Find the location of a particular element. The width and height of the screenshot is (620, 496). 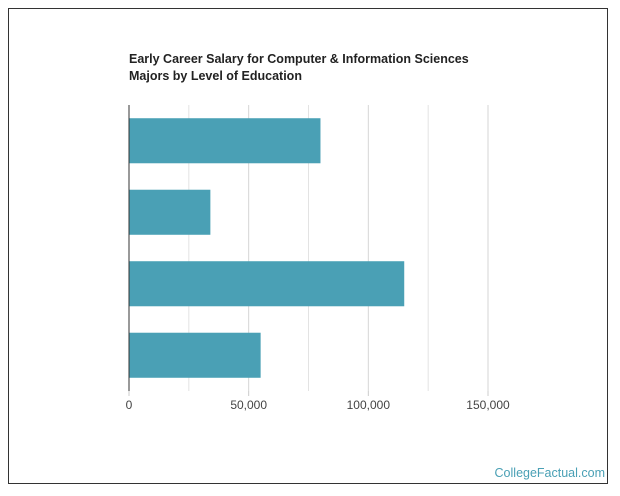

x-tick-label: 100,000 is located at coordinates (369, 405).